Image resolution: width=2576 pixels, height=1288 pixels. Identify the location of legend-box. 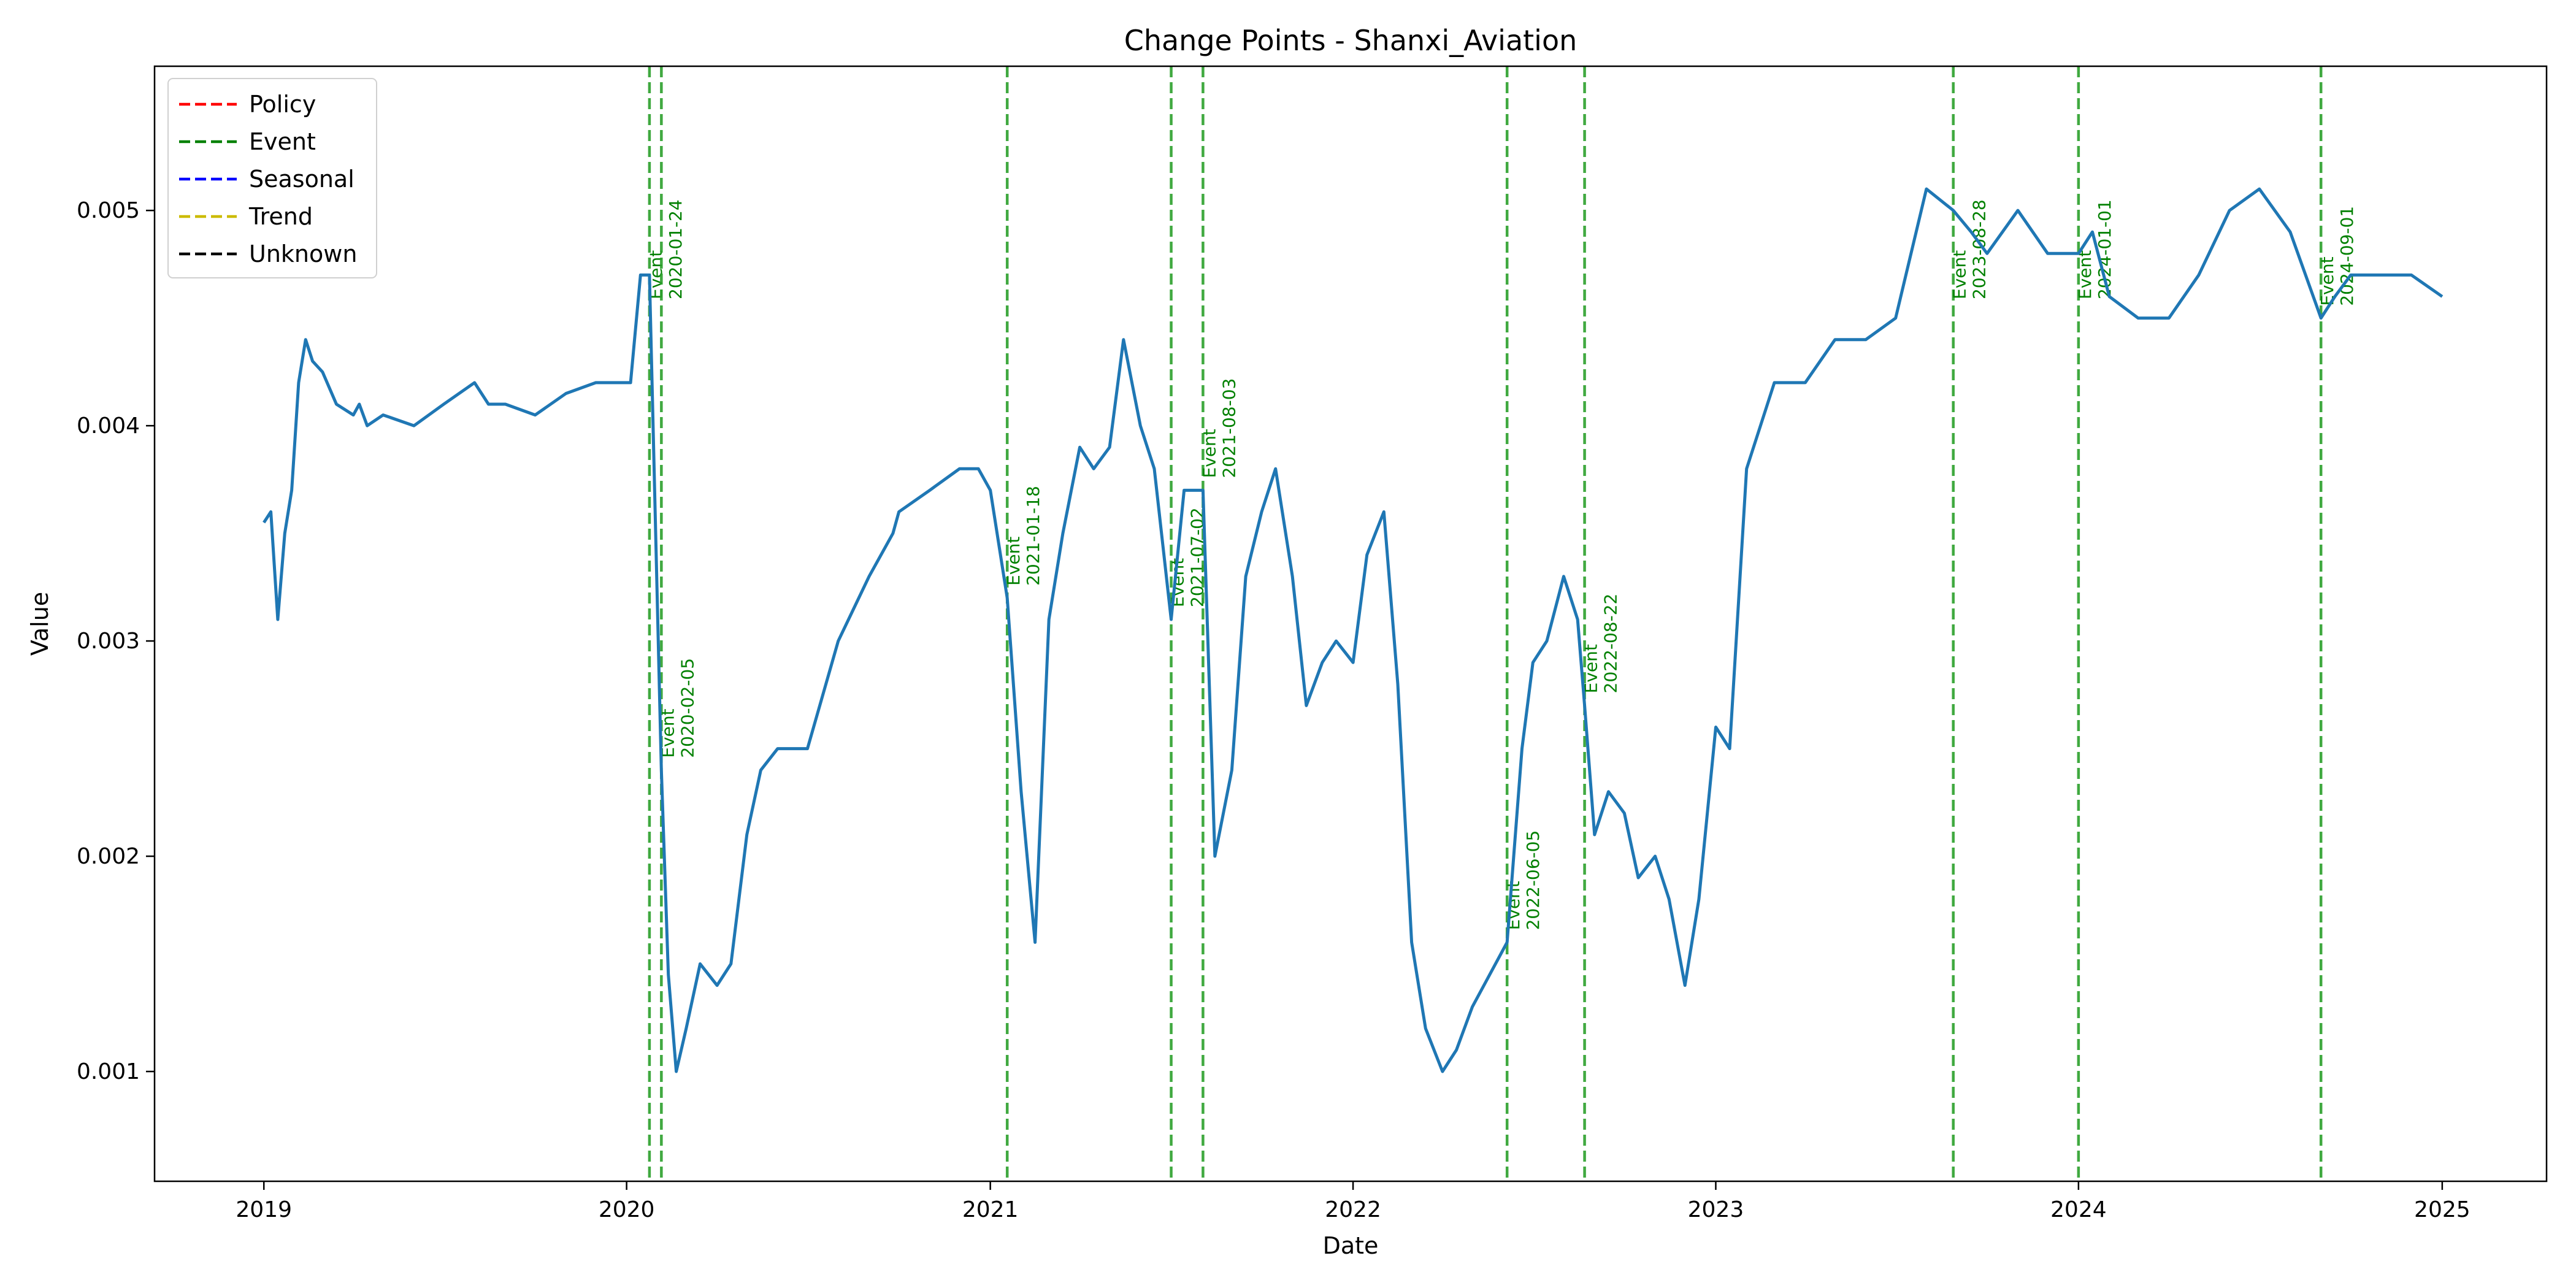
(272, 178).